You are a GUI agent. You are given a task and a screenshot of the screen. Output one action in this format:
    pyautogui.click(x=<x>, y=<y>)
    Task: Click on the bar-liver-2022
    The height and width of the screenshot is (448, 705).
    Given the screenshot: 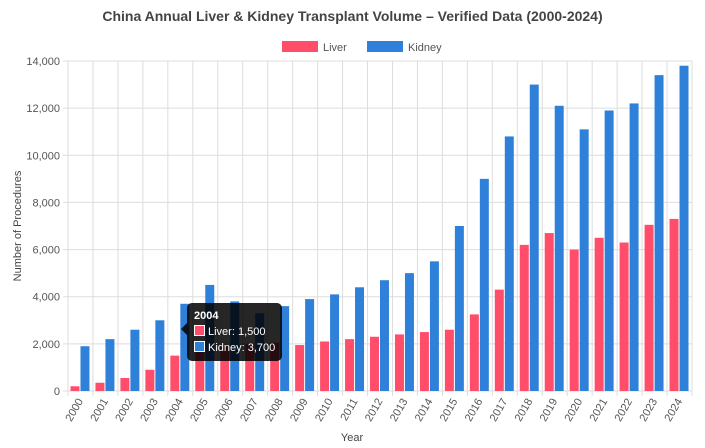 What is the action you would take?
    pyautogui.click(x=624, y=316)
    